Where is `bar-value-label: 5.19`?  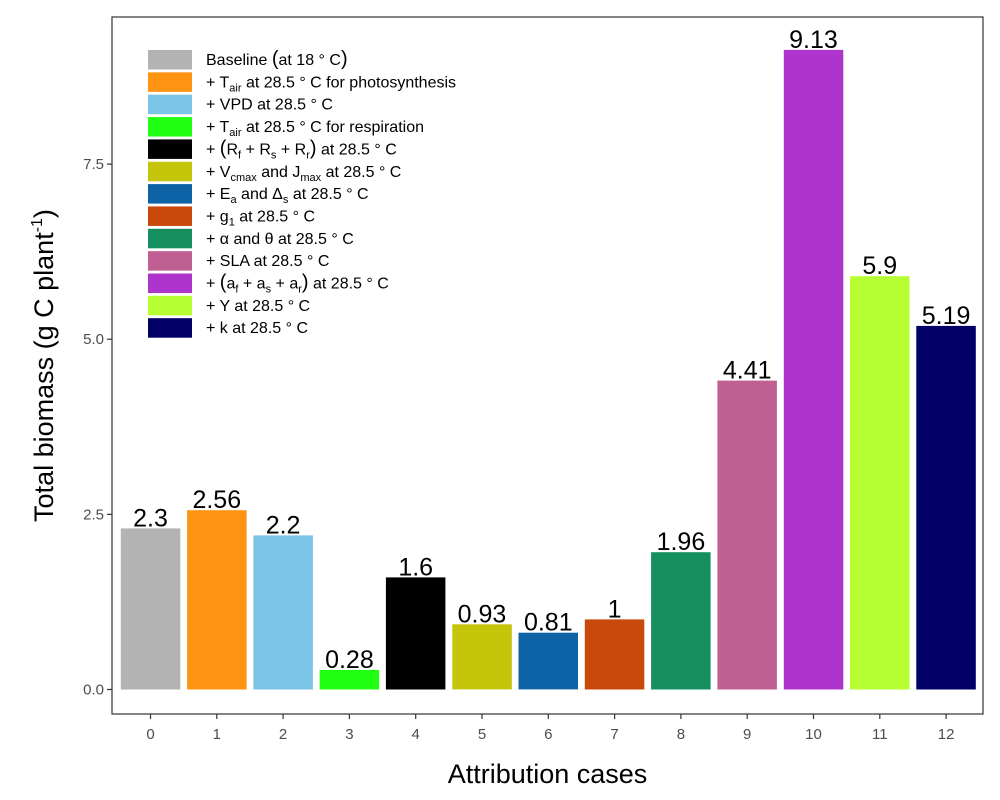 bar-value-label: 5.19 is located at coordinates (946, 316).